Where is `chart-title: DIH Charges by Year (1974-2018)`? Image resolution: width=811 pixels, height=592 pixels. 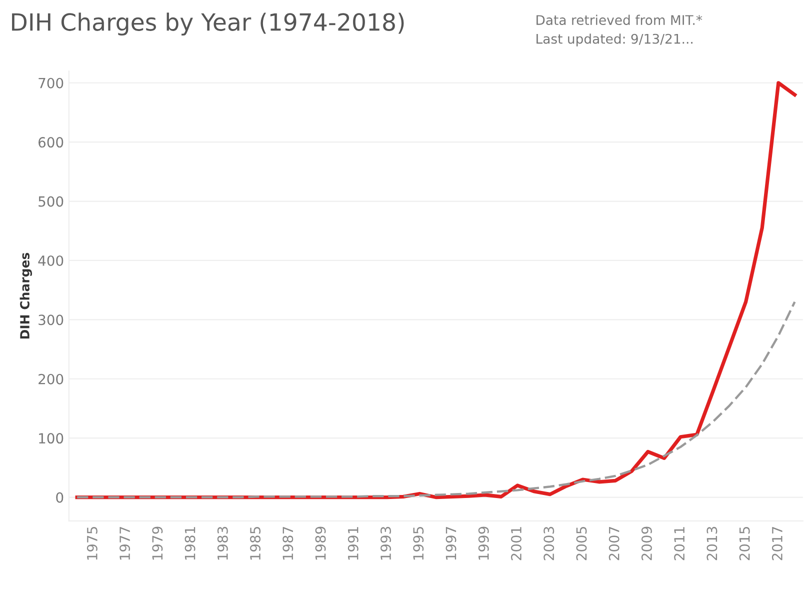
chart-title: DIH Charges by Year (1974-2018) is located at coordinates (208, 24).